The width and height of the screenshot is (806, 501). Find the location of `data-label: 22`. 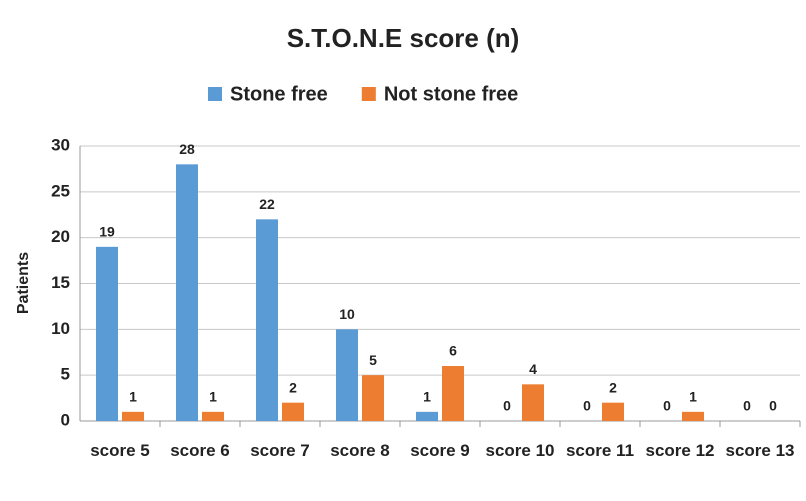

data-label: 22 is located at coordinates (267, 204).